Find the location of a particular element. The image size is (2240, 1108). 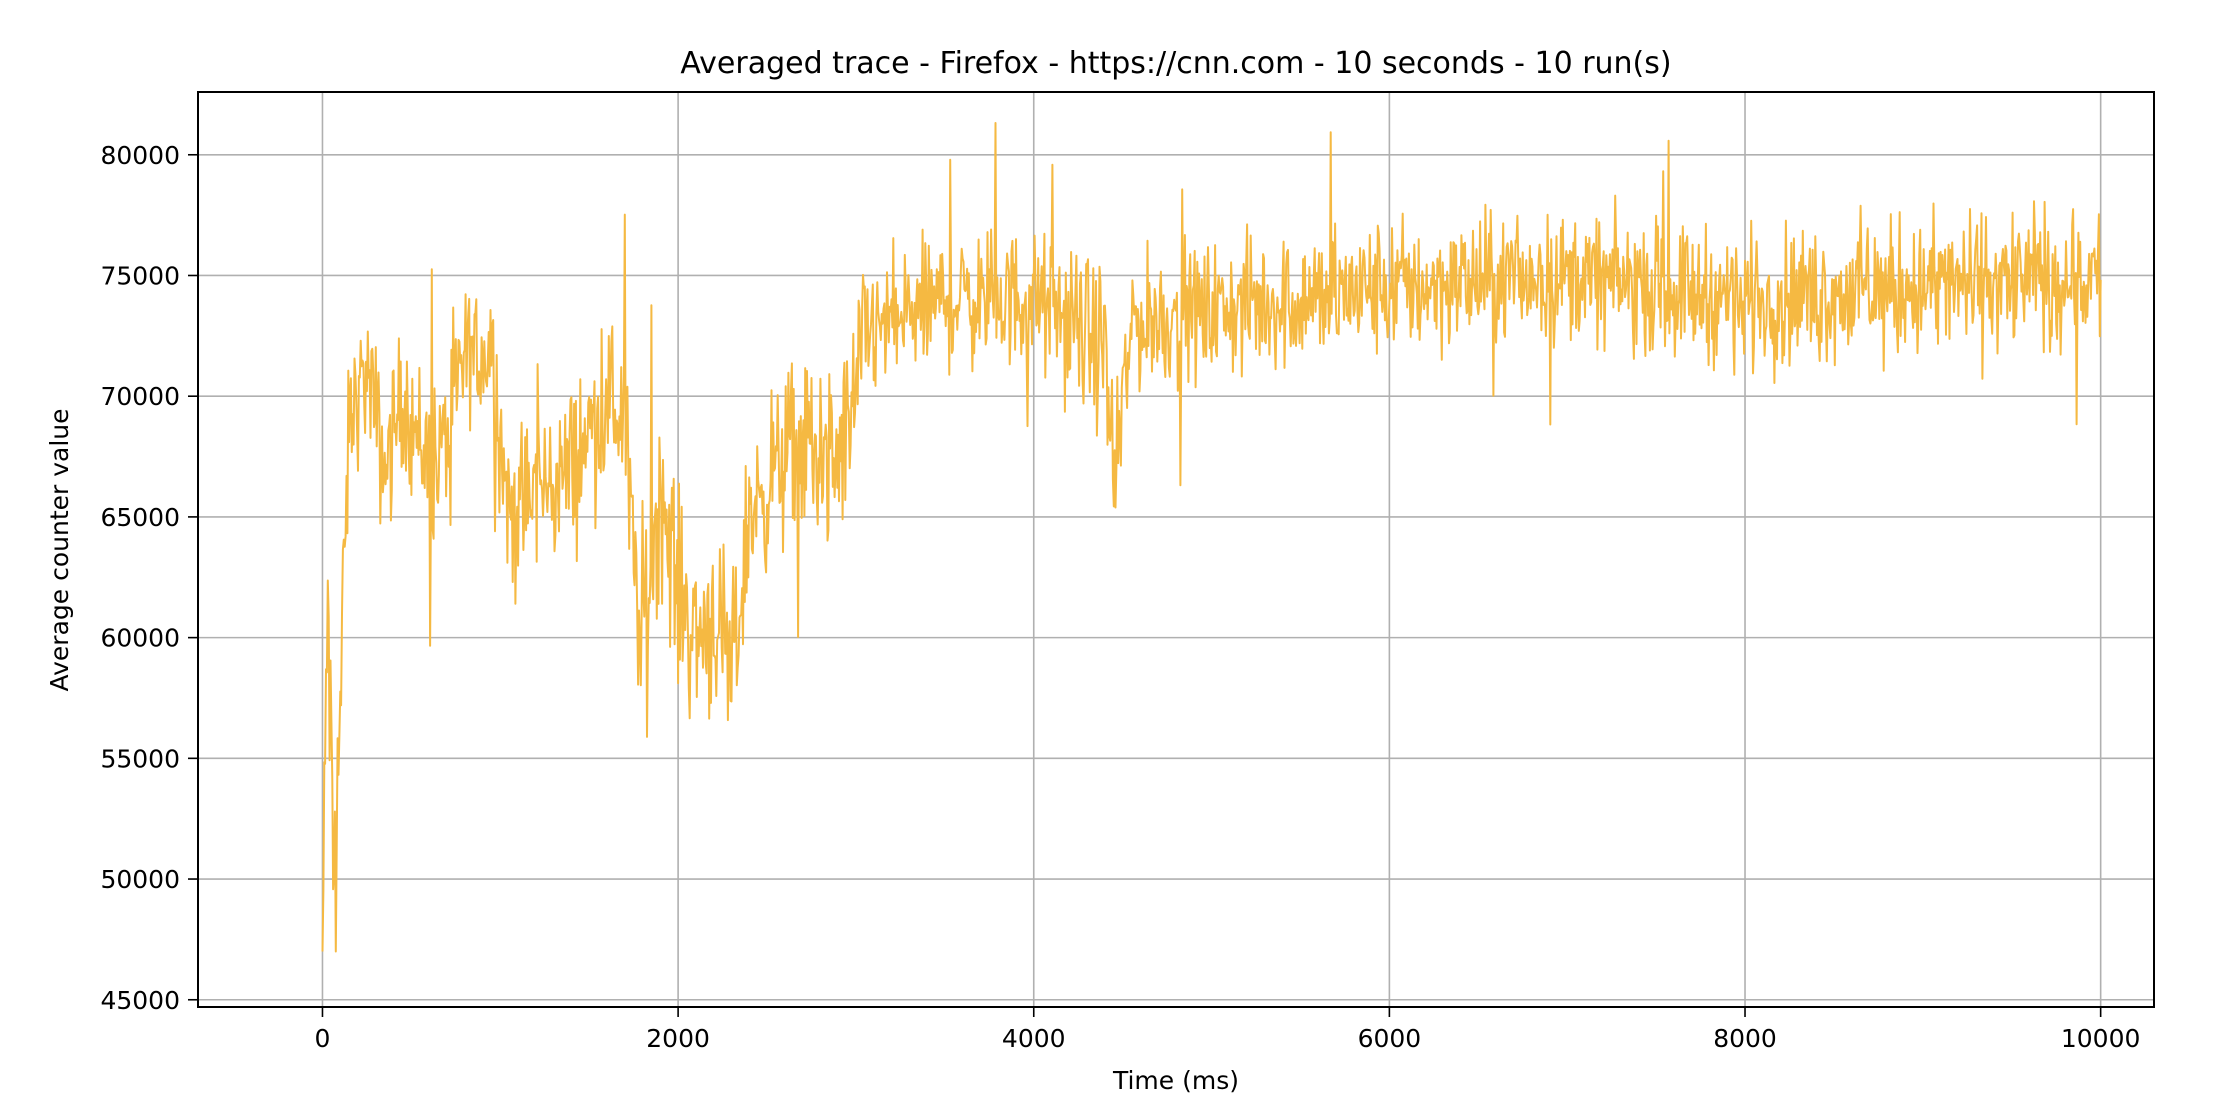

x-tick-label: 10000 is located at coordinates (2101, 1038).